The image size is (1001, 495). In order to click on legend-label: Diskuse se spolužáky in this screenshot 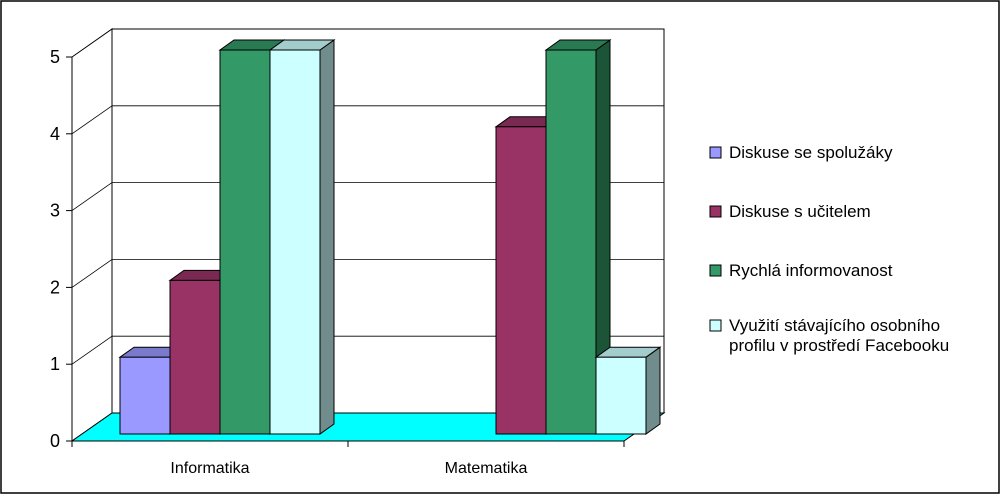, I will do `click(811, 152)`.